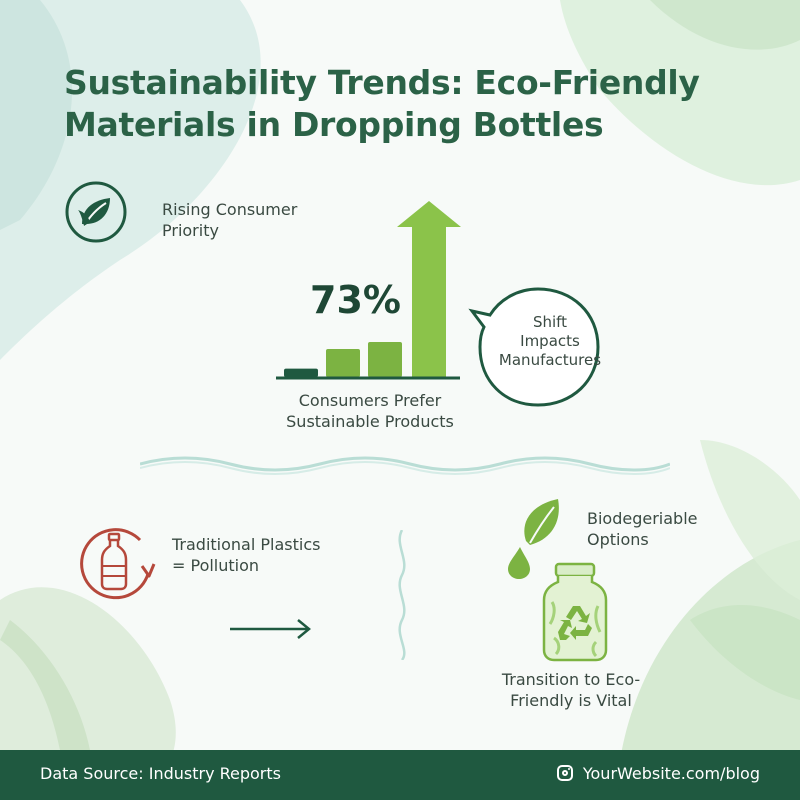 The image size is (800, 800). What do you see at coordinates (270, 629) in the screenshot?
I see `arrow-right-icon` at bounding box center [270, 629].